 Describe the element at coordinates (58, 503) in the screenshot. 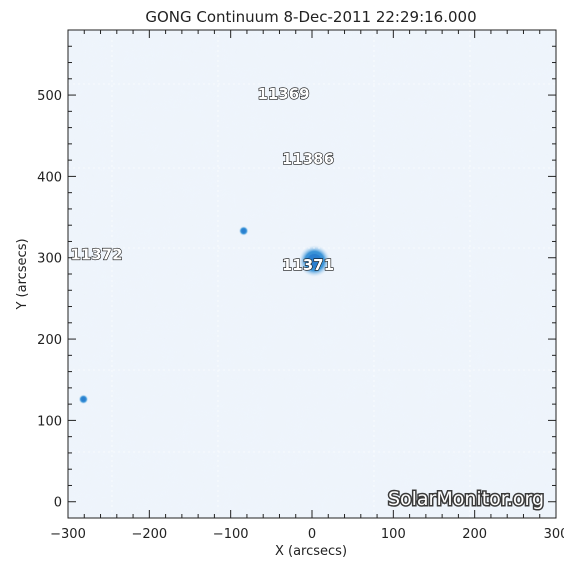

I see `y-tick-label: 0` at that location.